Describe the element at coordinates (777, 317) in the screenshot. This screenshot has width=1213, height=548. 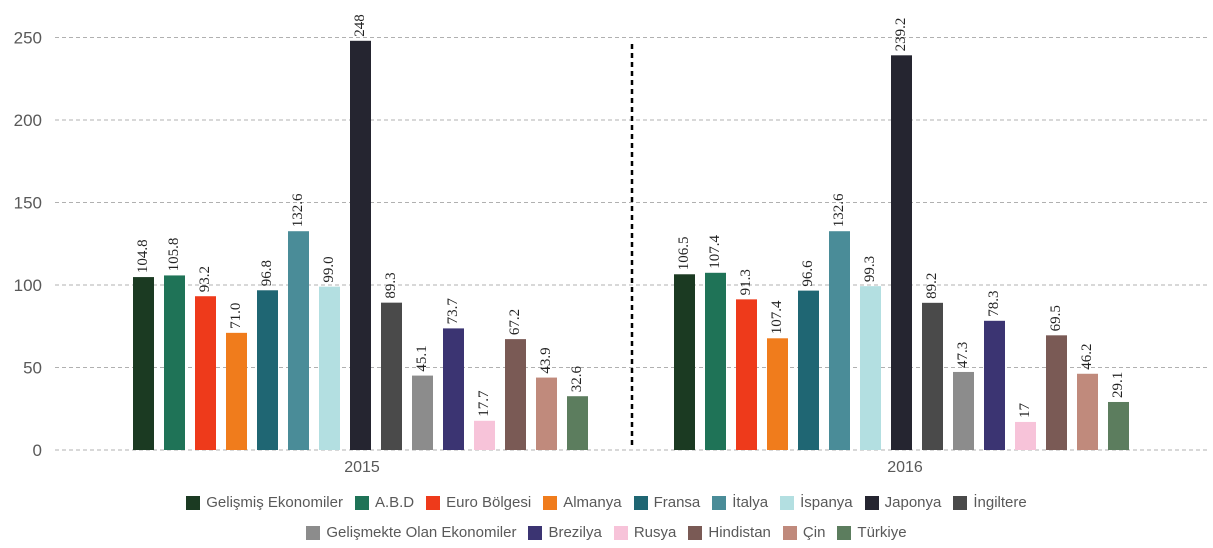
I see `data-label: 107.4` at that location.